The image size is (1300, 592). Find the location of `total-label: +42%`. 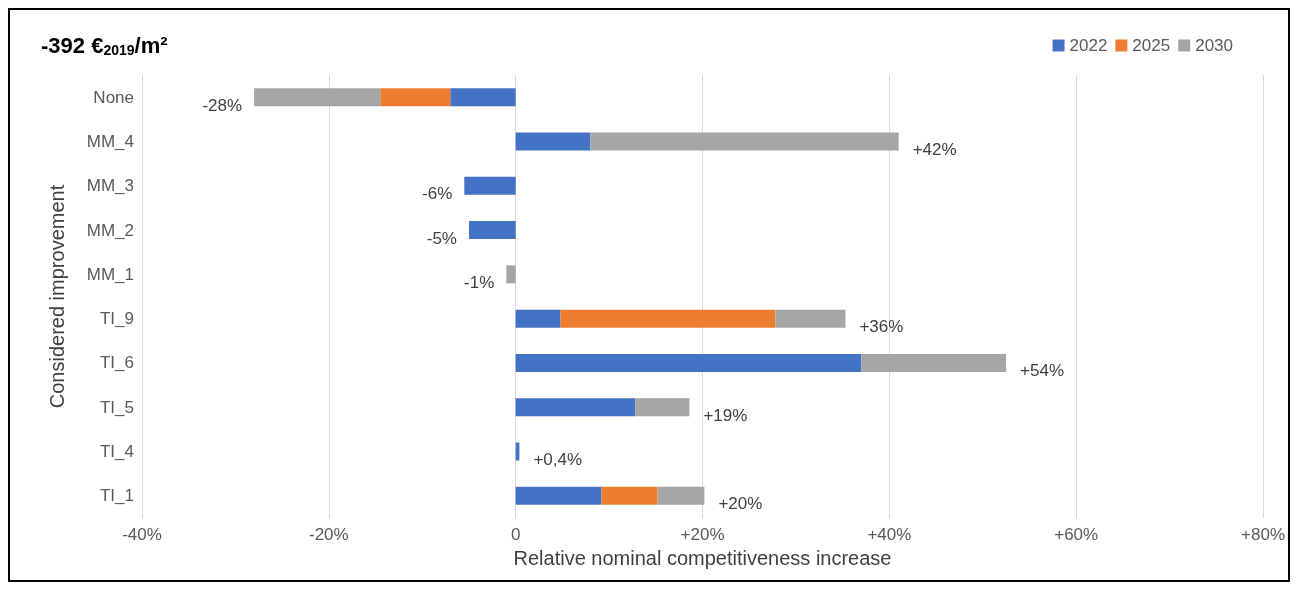

total-label: +42% is located at coordinates (934, 149).